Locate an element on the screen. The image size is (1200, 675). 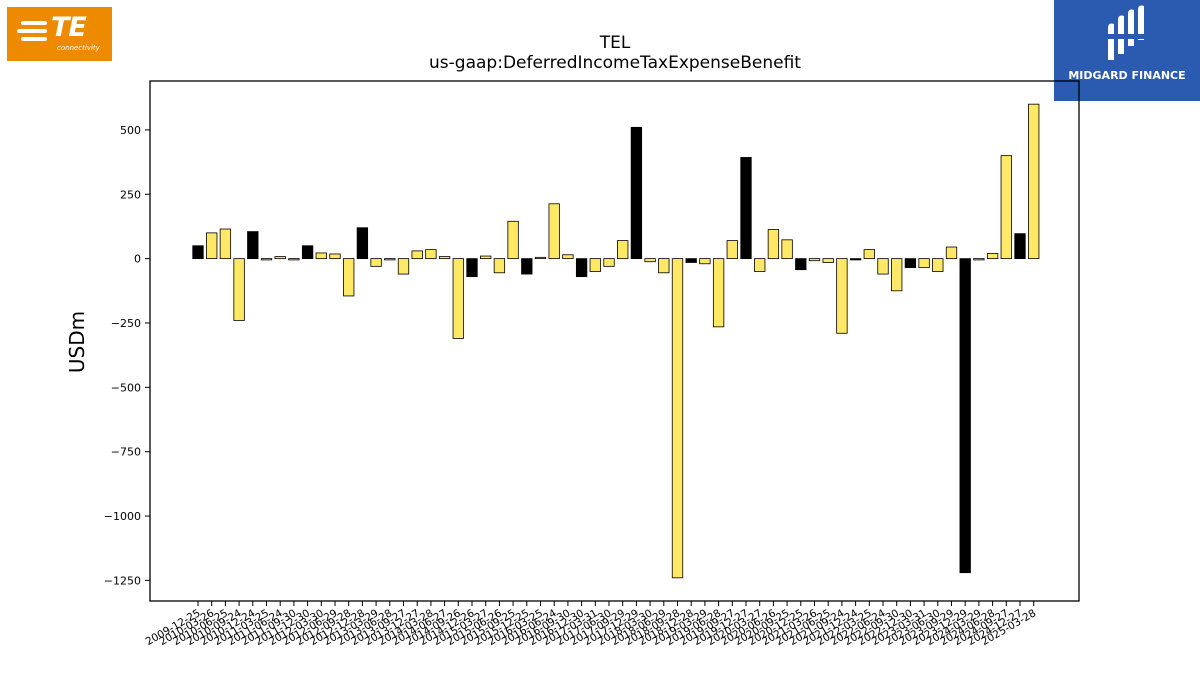
te-logo-mark: TE is located at coordinates (69, 27).